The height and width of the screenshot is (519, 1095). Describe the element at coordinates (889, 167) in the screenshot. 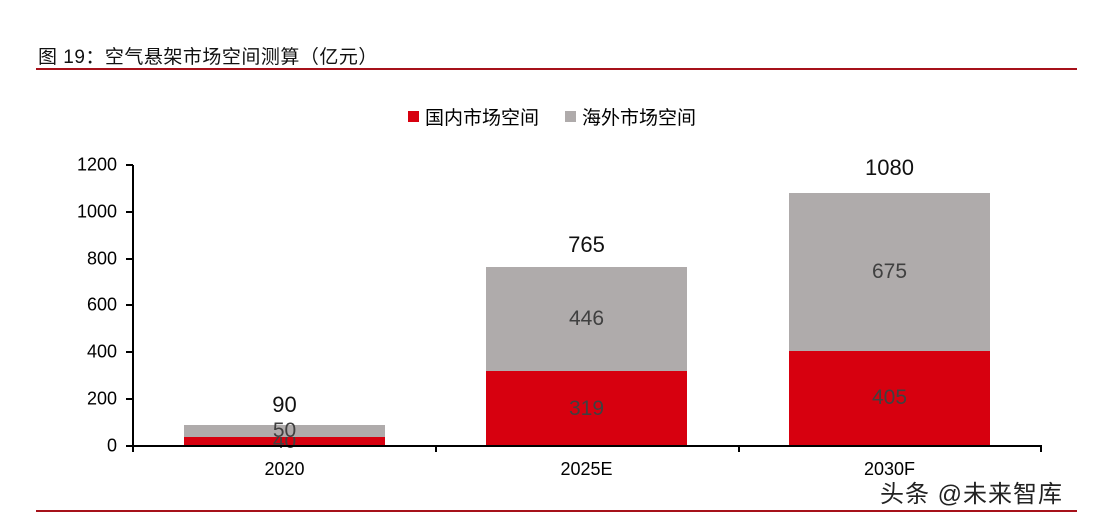

I see `bar-2030f-total: 1080` at that location.